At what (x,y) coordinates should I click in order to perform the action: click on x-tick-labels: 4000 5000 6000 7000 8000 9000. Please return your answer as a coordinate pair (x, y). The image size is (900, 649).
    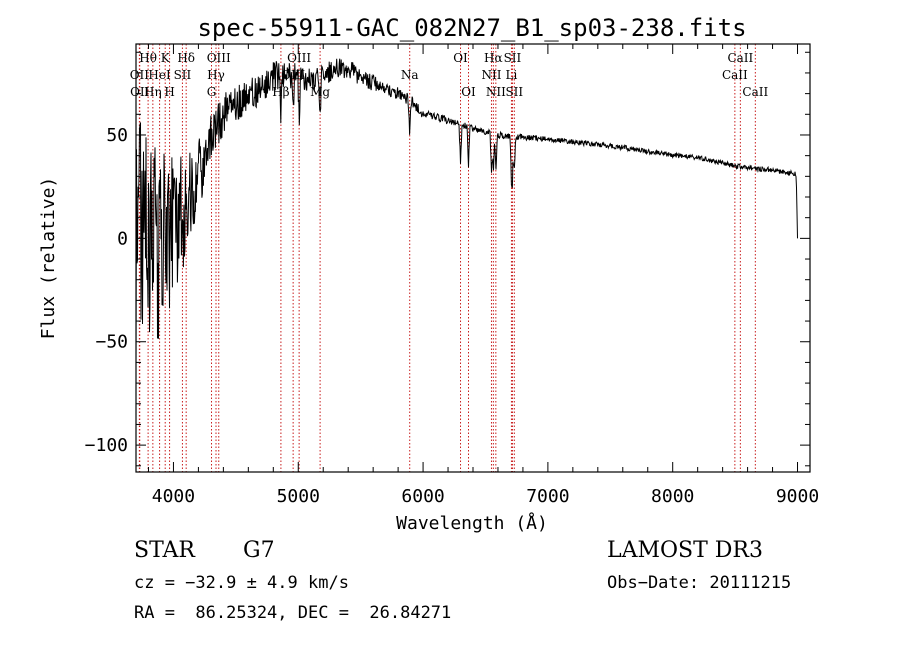
    Looking at the image, I should click on (485, 496).